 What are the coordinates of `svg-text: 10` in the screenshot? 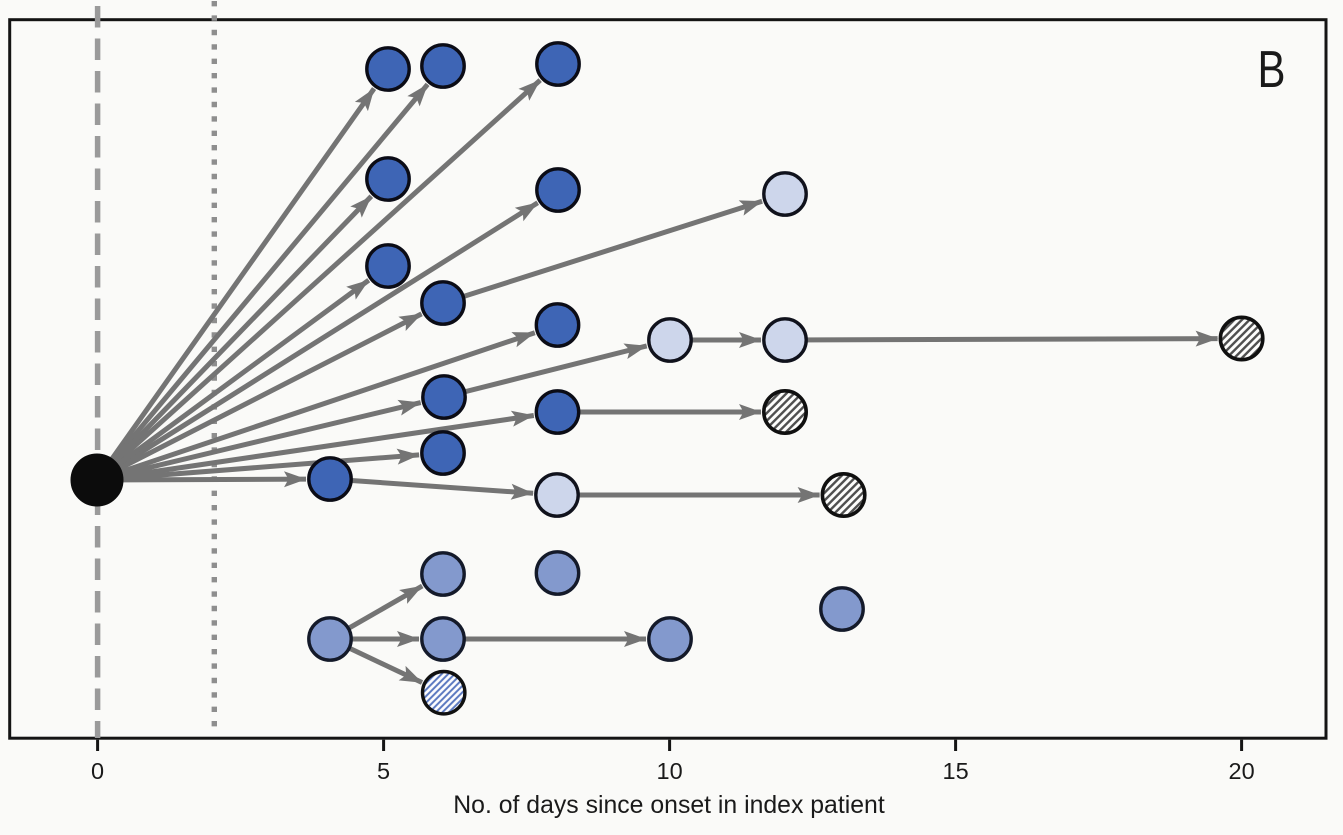 It's located at (670, 771).